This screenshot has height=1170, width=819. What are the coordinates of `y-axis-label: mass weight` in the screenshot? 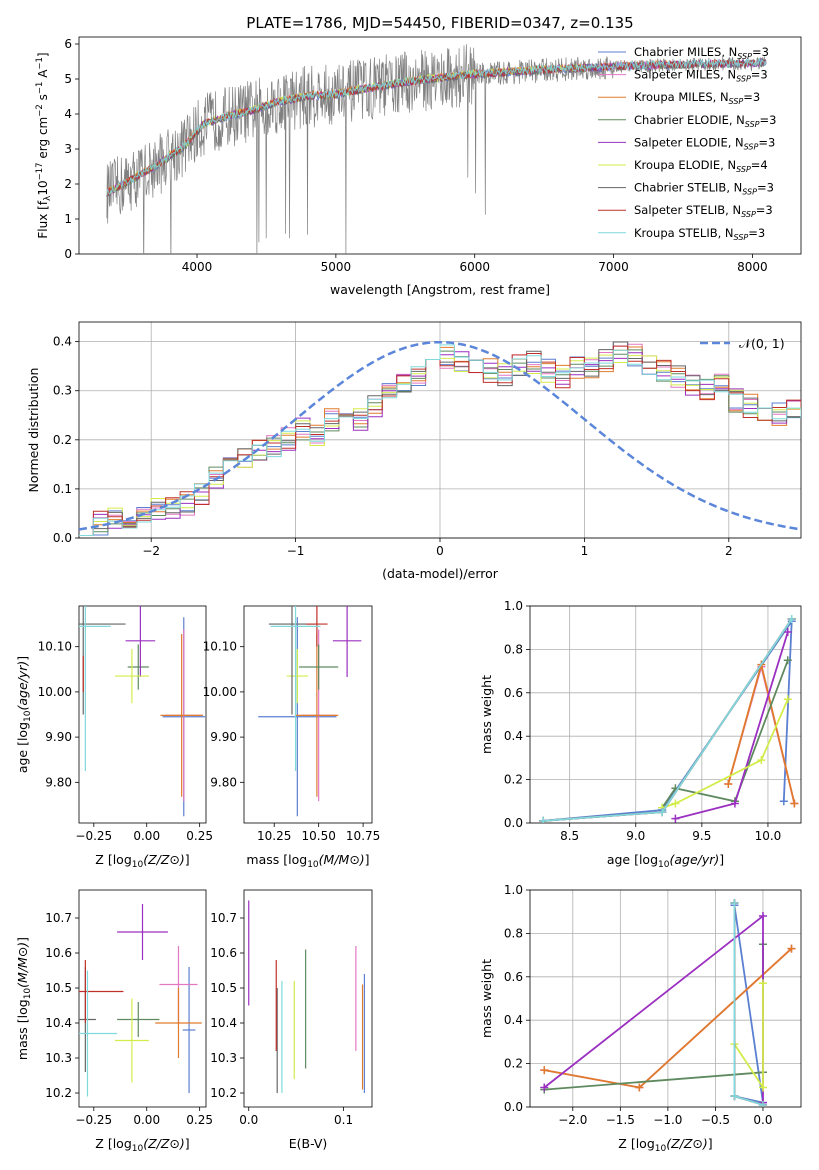 It's located at (486, 998).